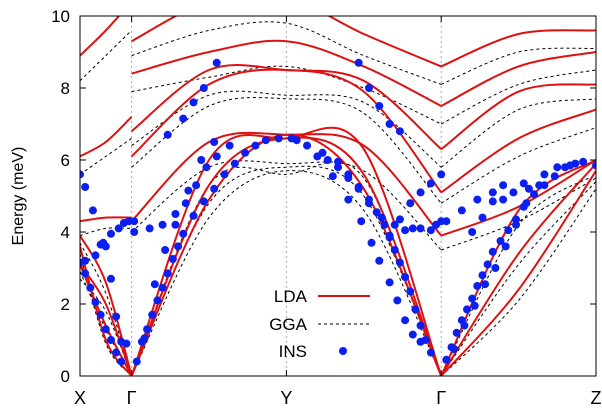 The image size is (602, 413). Describe the element at coordinates (18, 196) in the screenshot. I see `y-axis-label: Energy (meV)` at that location.